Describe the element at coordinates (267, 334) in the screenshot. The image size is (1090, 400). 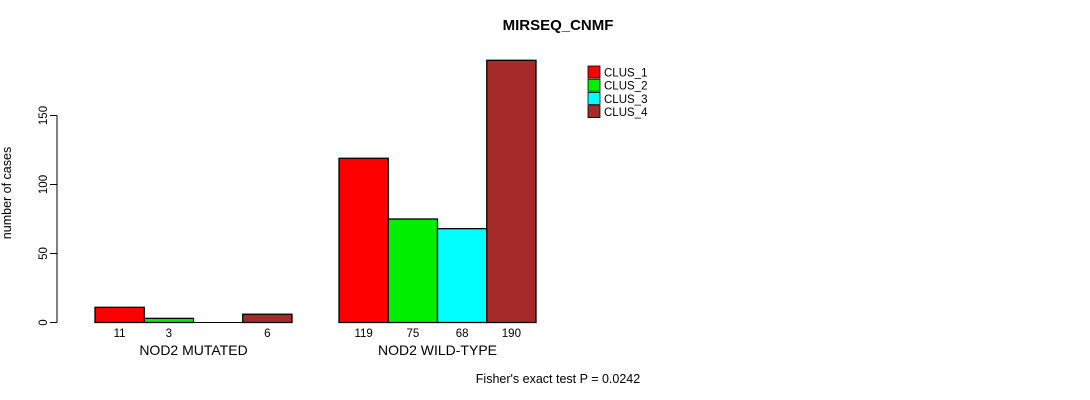
I see `bar-value-label: 6` at that location.